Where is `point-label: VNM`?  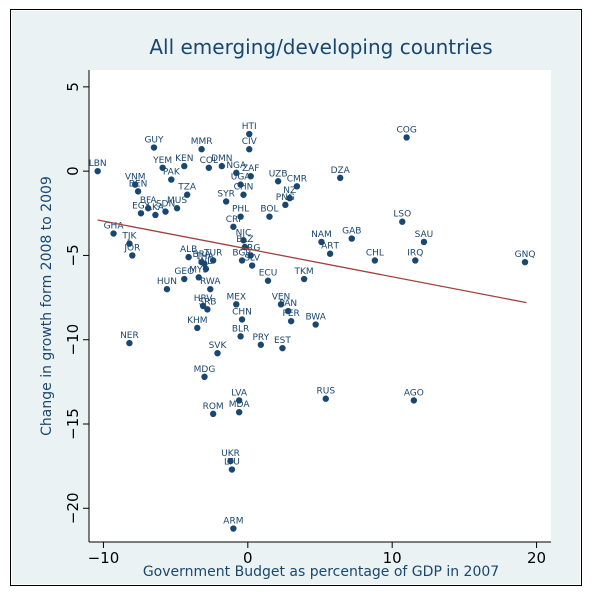
point-label: VNM is located at coordinates (135, 178).